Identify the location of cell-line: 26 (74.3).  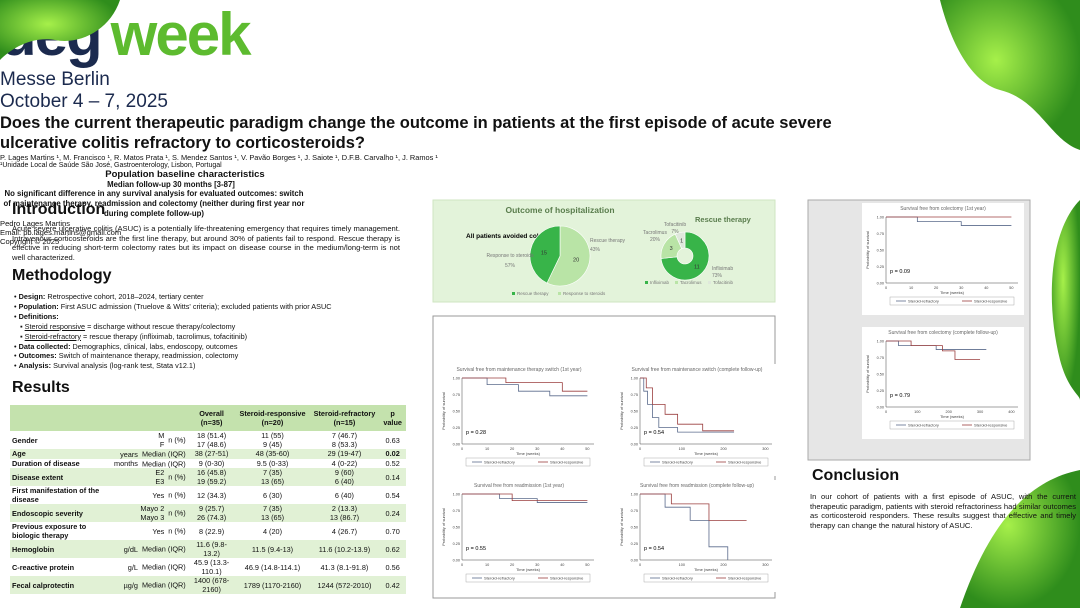
(211, 518).